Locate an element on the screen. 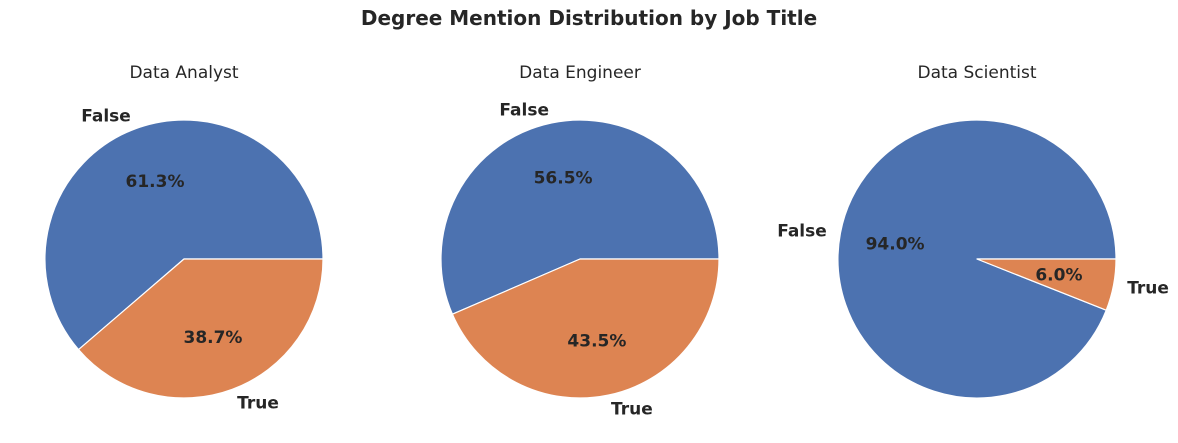  slice-percent-label: 38.7% is located at coordinates (212, 338).